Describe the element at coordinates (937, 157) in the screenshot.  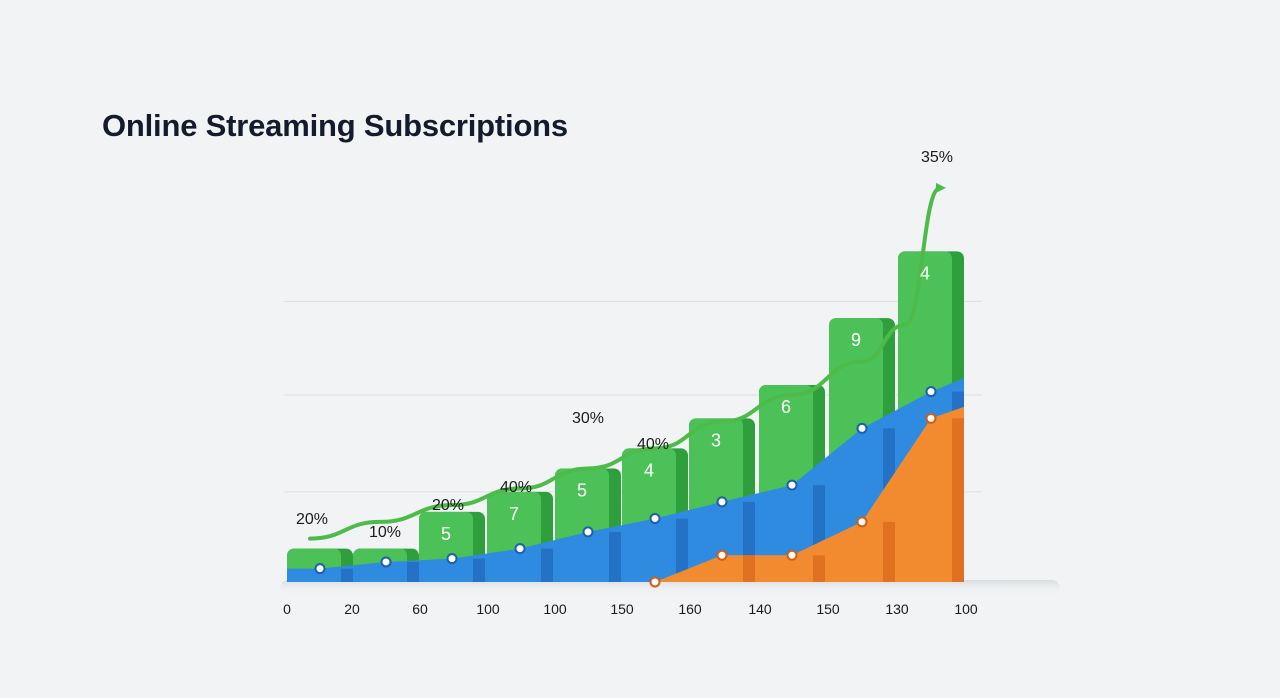
I see `percent-label: 35%` at that location.